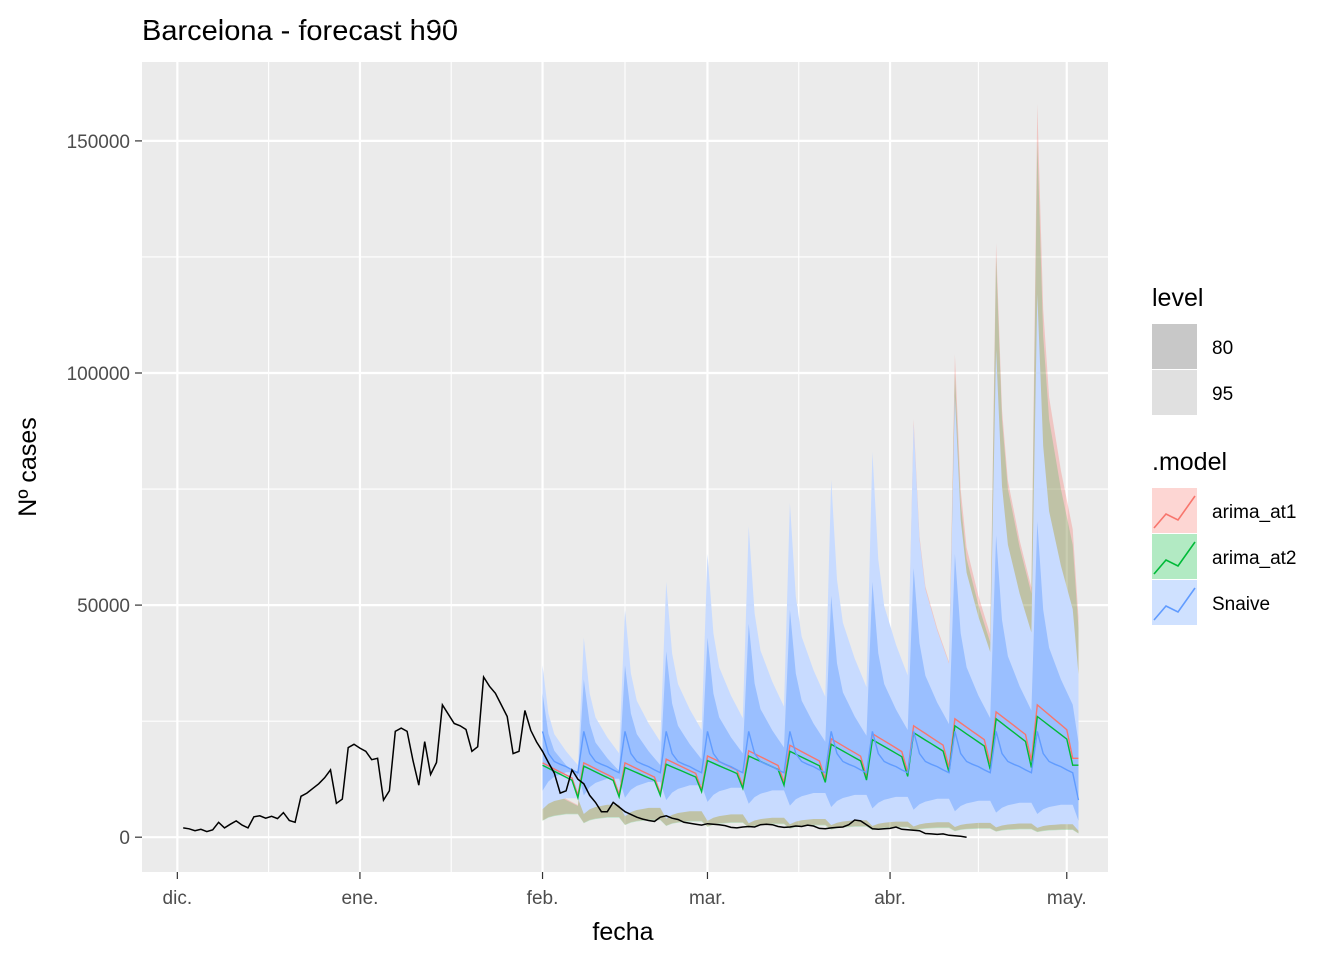 The image size is (1344, 960). I want to click on legend-key-snaive, so click(1174, 602).